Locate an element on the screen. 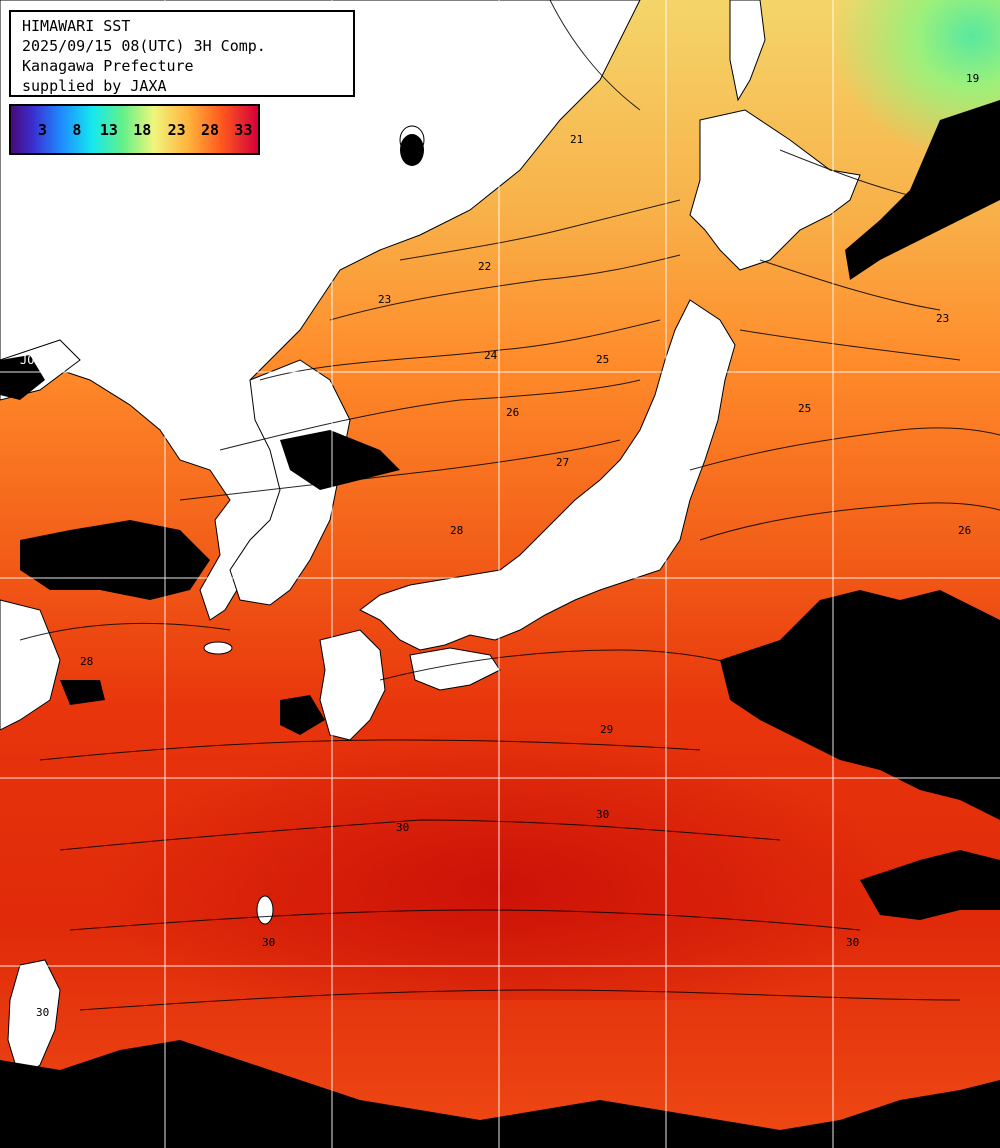 Image resolution: width=1000 pixels, height=1148 pixels. honshu is located at coordinates (547, 475).